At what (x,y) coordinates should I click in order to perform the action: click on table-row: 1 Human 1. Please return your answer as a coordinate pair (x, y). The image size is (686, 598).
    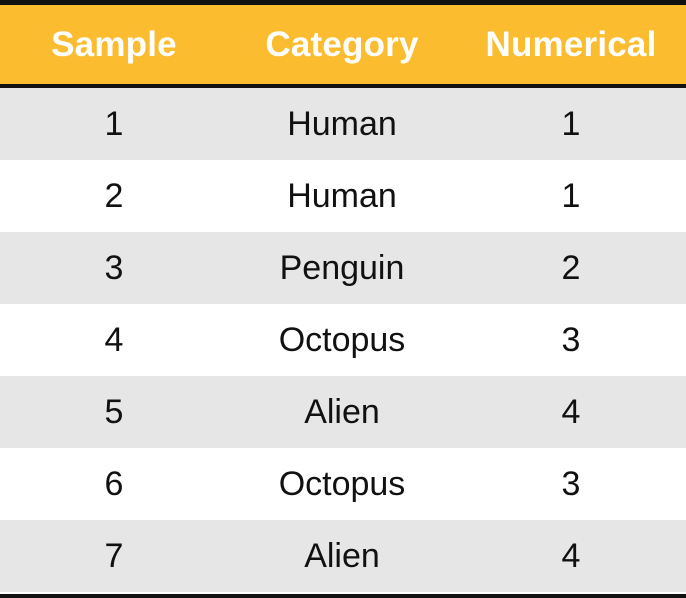
    Looking at the image, I should click on (343, 124).